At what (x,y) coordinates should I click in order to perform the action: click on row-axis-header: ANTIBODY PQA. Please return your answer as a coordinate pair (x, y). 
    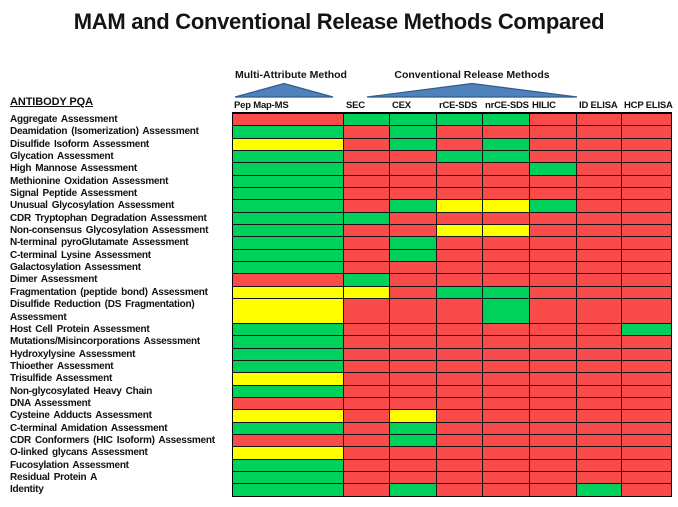
    Looking at the image, I should click on (51, 102).